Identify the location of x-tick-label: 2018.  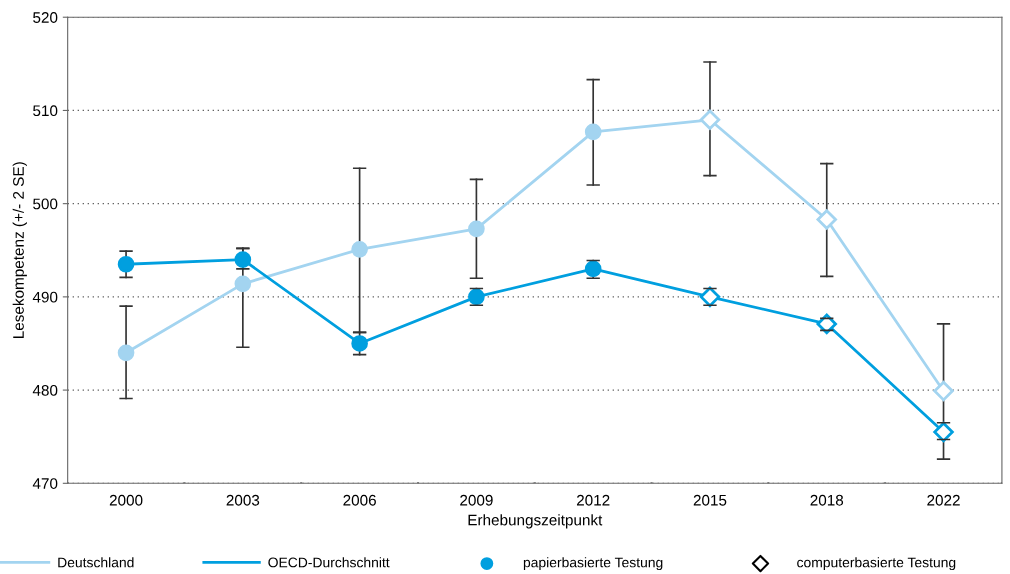
(827, 500).